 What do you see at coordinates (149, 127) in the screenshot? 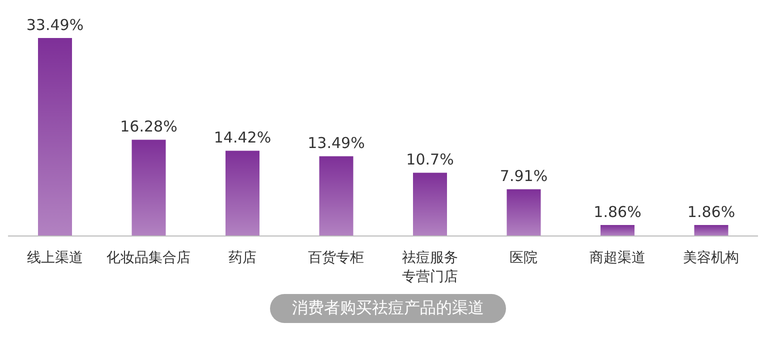
I see `data-label: 16.28%` at bounding box center [149, 127].